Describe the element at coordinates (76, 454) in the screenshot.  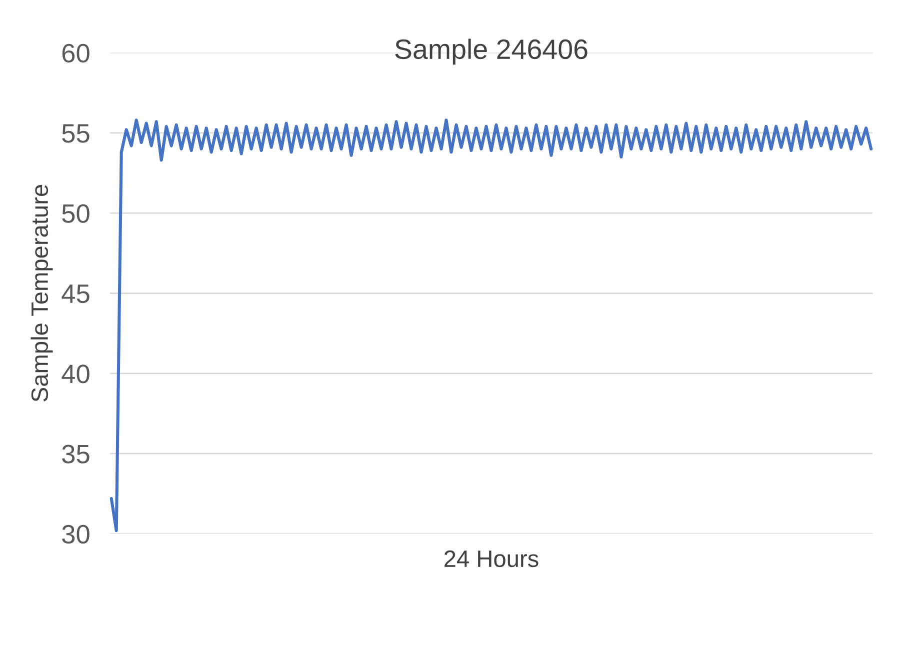
I see `y-tick-label: 35` at that location.